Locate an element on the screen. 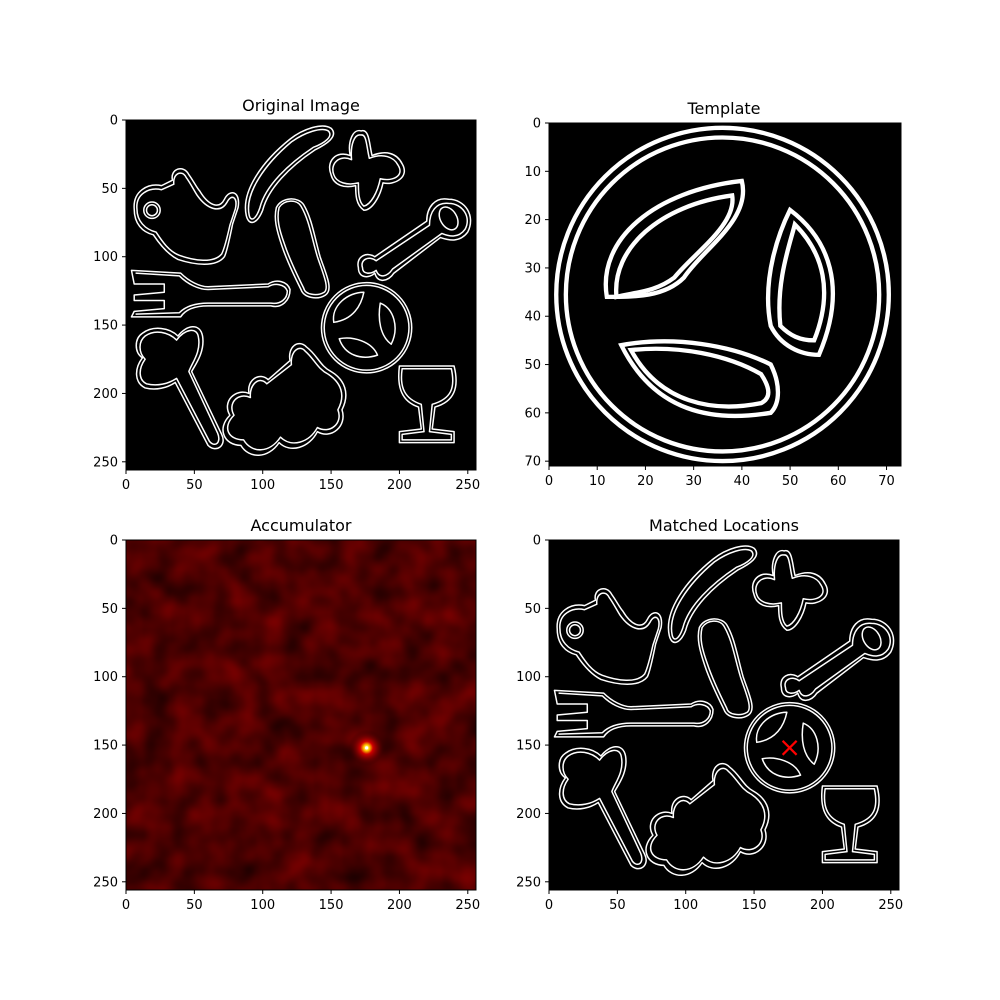 This screenshot has height=1000, width=1000. image-area-matched is located at coordinates (724, 715).